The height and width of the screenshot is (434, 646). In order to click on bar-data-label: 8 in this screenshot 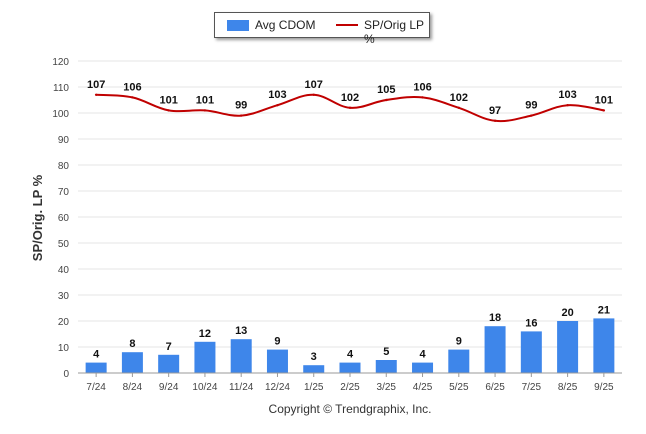, I will do `click(132, 344)`.